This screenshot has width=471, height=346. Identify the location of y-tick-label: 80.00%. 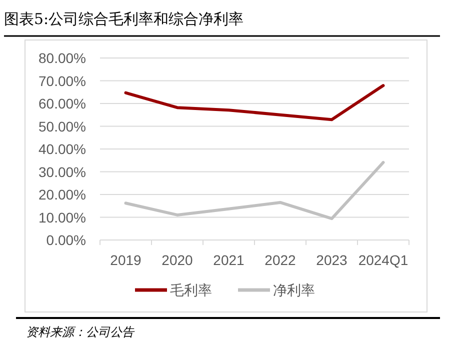
(62, 58).